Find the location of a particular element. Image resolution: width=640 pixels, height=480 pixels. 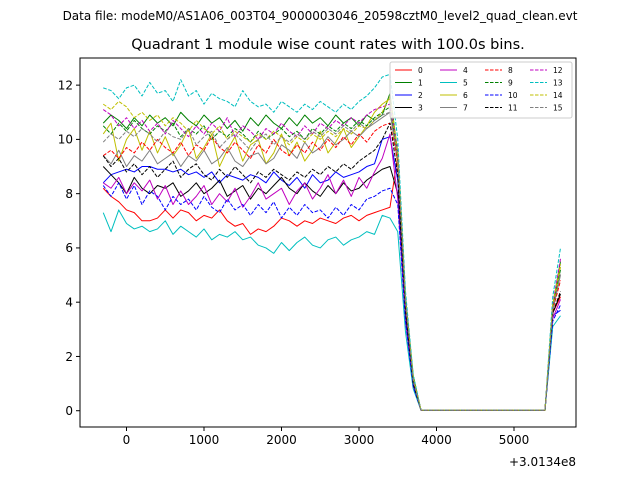

legend-label-5: 5 is located at coordinates (465, 82).